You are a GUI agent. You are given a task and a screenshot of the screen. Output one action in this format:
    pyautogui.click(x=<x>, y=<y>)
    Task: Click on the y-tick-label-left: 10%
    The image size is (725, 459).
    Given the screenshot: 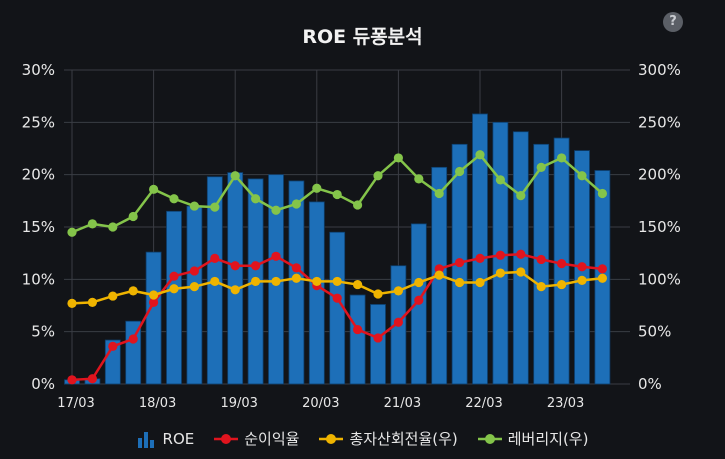 What is the action you would take?
    pyautogui.click(x=38, y=279)
    